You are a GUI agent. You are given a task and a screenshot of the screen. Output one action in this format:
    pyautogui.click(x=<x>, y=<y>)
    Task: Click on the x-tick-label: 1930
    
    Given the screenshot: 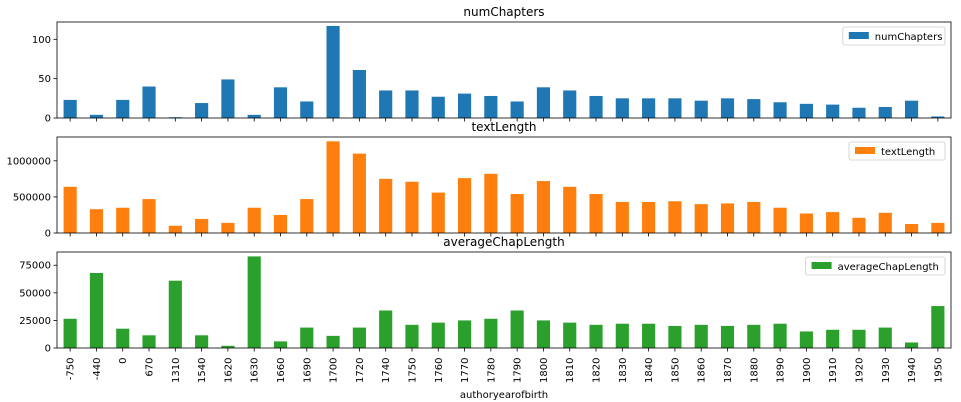 What is the action you would take?
    pyautogui.click(x=886, y=370)
    